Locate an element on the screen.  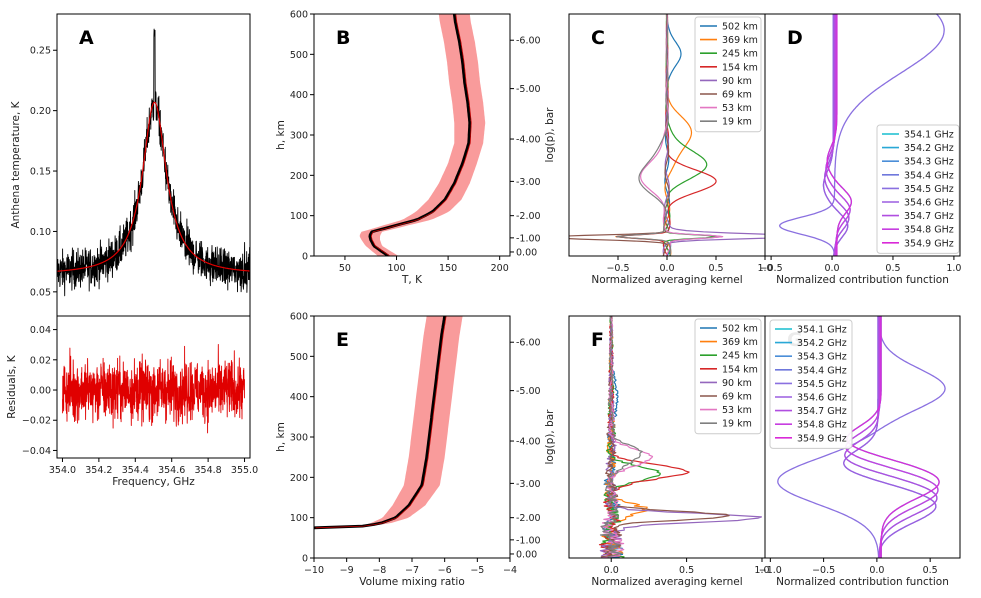
legend-entry: 354.1 GHz is located at coordinates (822, 330).